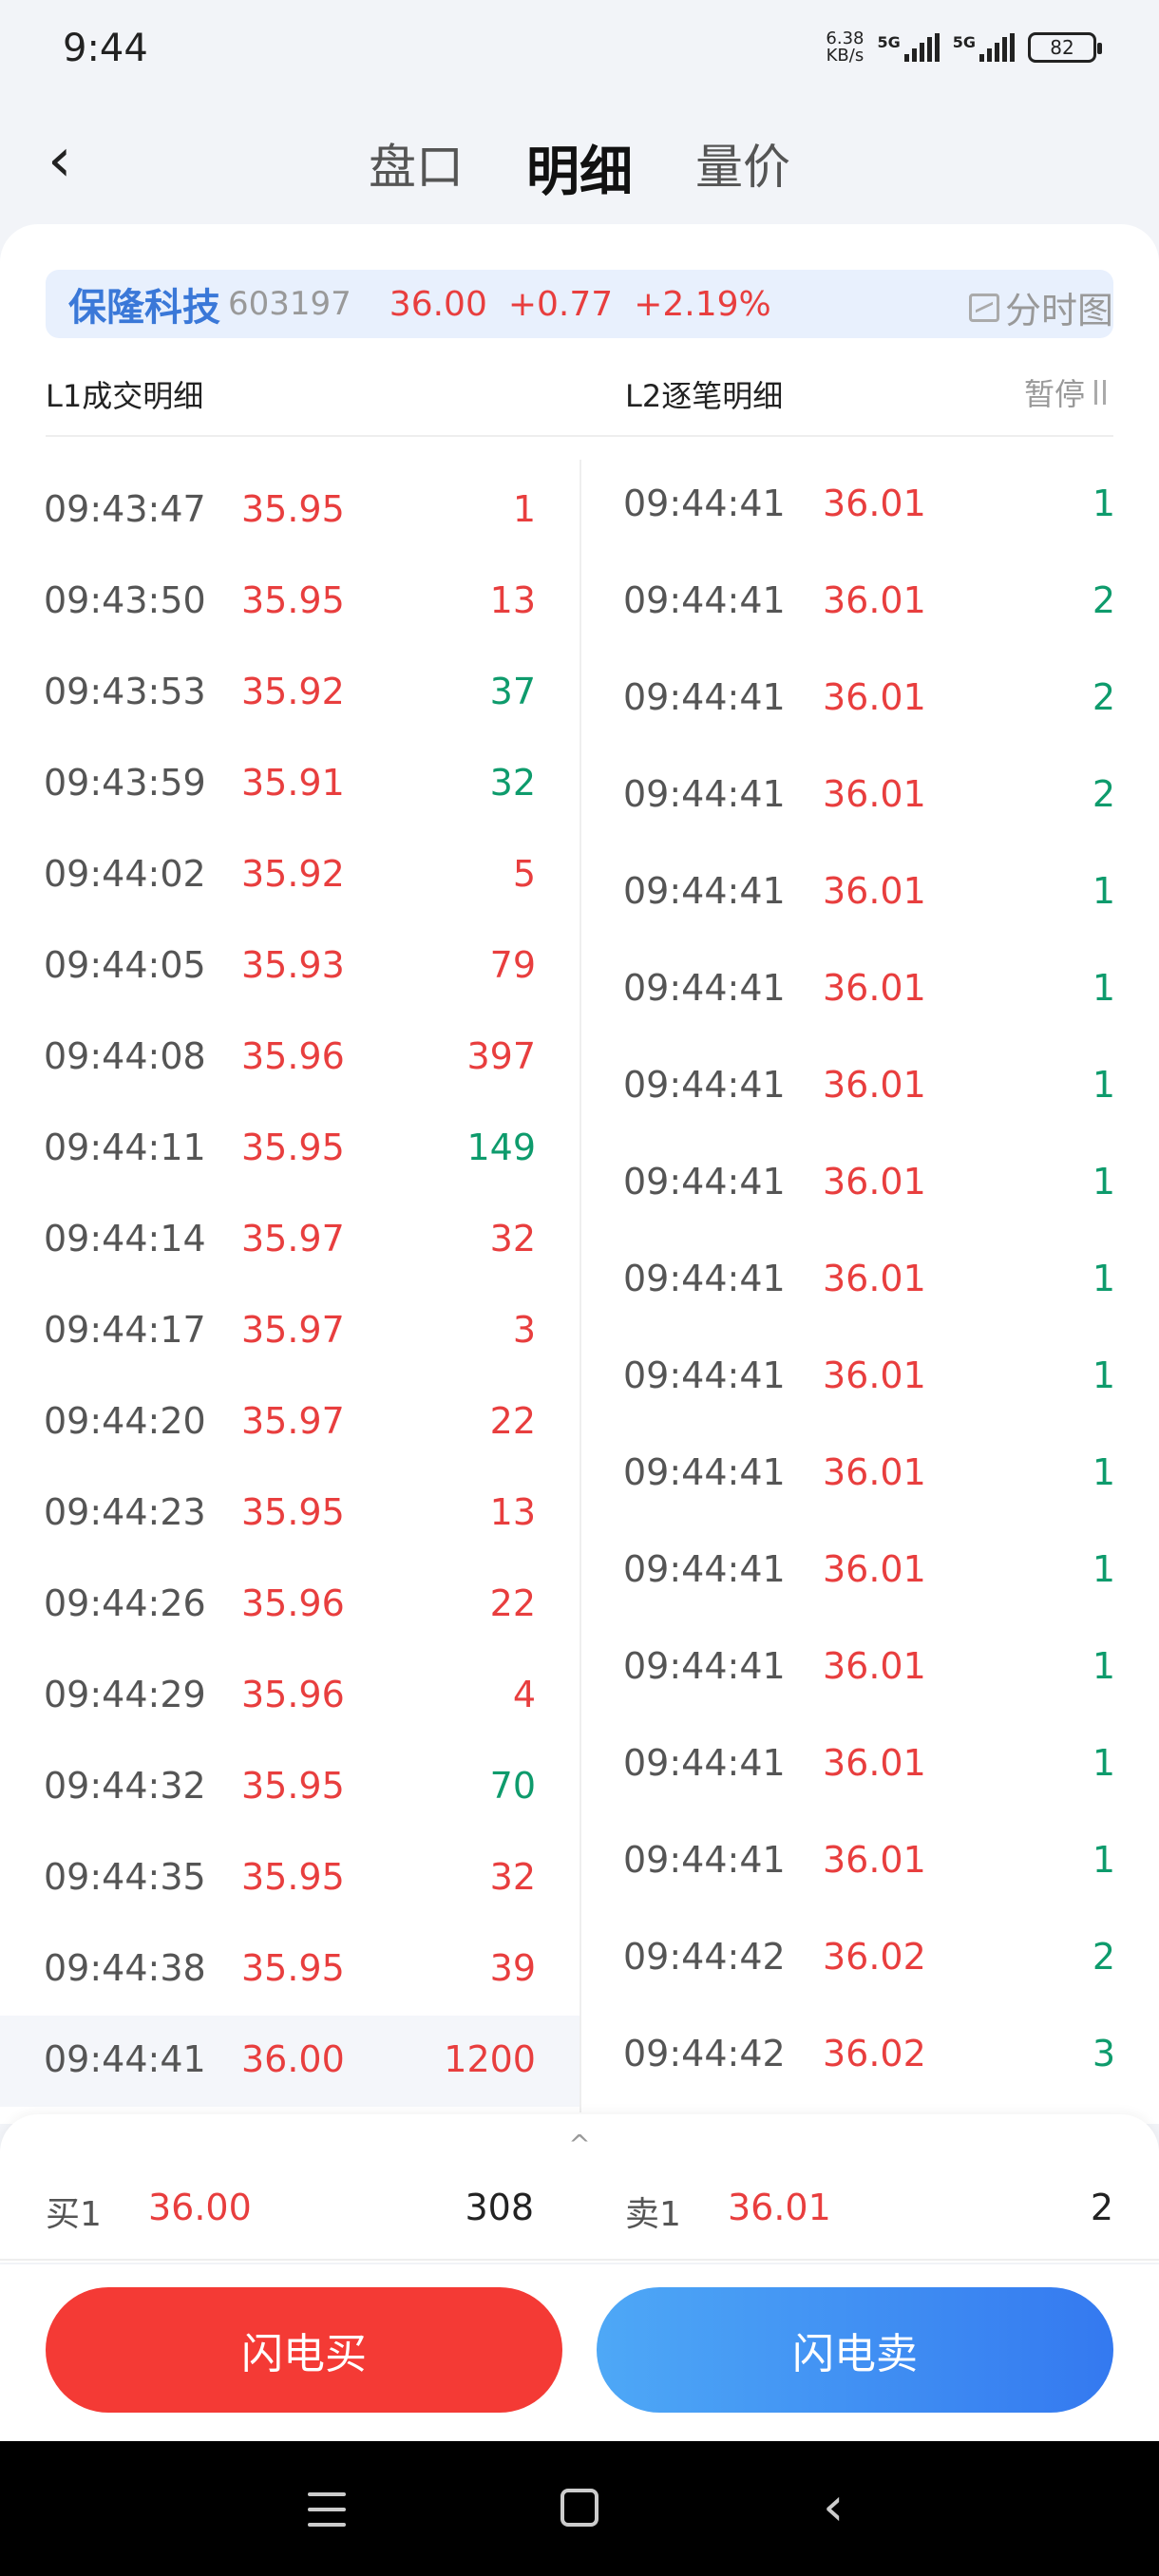 This screenshot has width=1159, height=2576. What do you see at coordinates (125, 874) in the screenshot?
I see `trade-time: 09:44:02` at bounding box center [125, 874].